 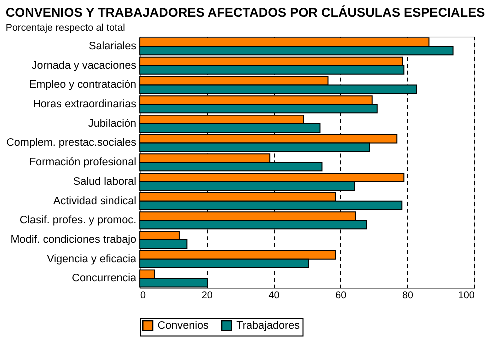 I want to click on x-tick-label: 20, so click(x=208, y=296).